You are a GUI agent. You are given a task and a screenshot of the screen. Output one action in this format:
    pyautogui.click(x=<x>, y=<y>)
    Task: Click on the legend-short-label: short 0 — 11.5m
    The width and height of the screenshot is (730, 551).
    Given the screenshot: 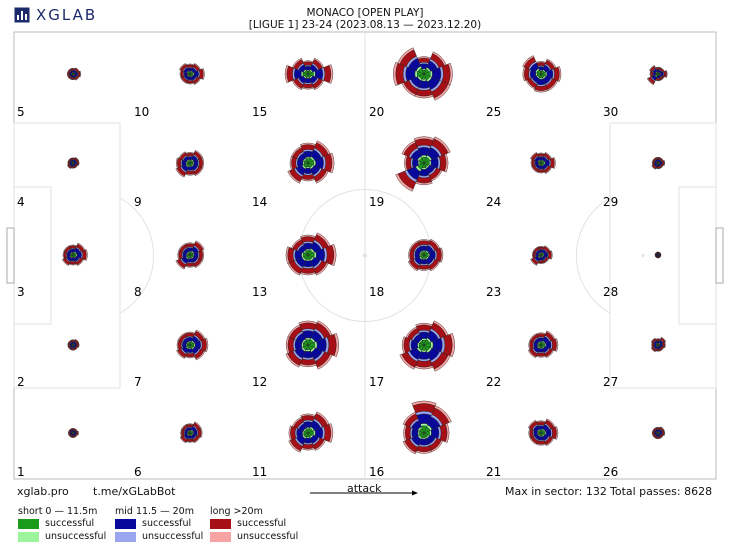 What is the action you would take?
    pyautogui.click(x=58, y=511)
    